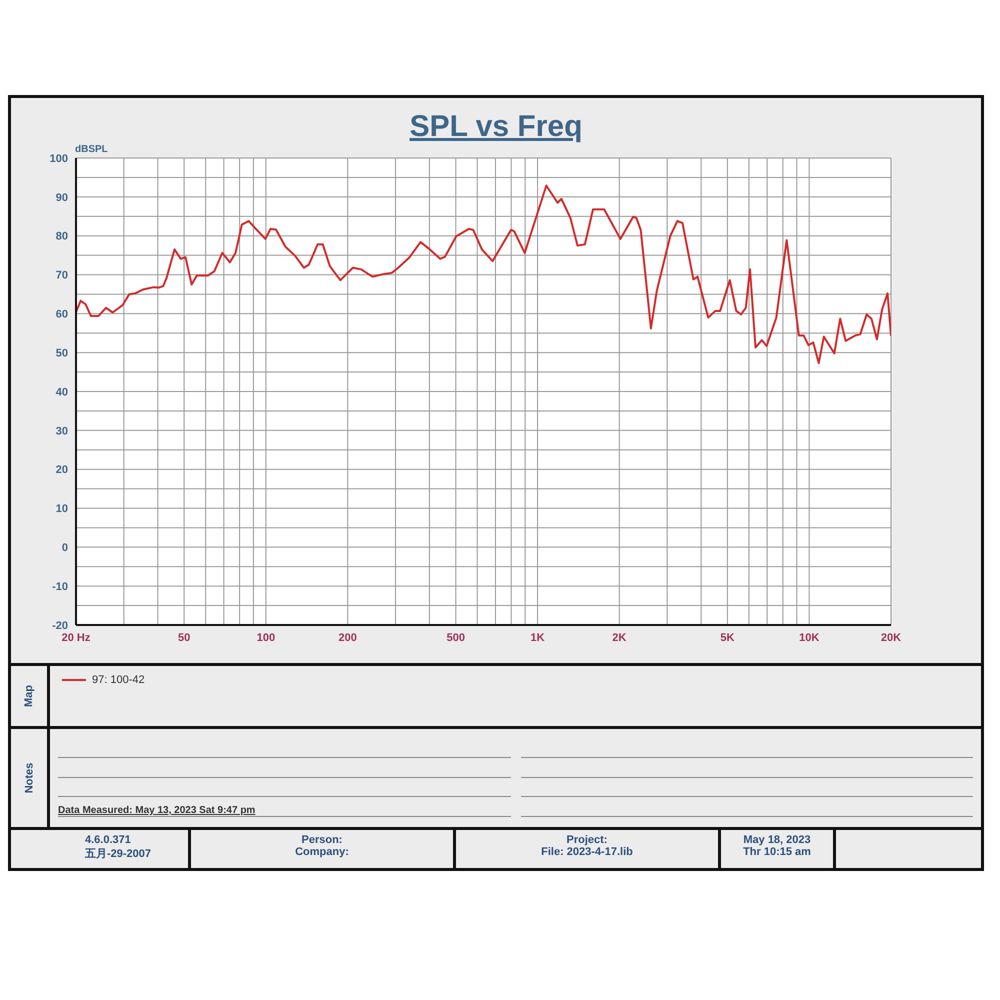 Image resolution: width=1000 pixels, height=1000 pixels. I want to click on y-tick-label: 0, so click(65, 548).